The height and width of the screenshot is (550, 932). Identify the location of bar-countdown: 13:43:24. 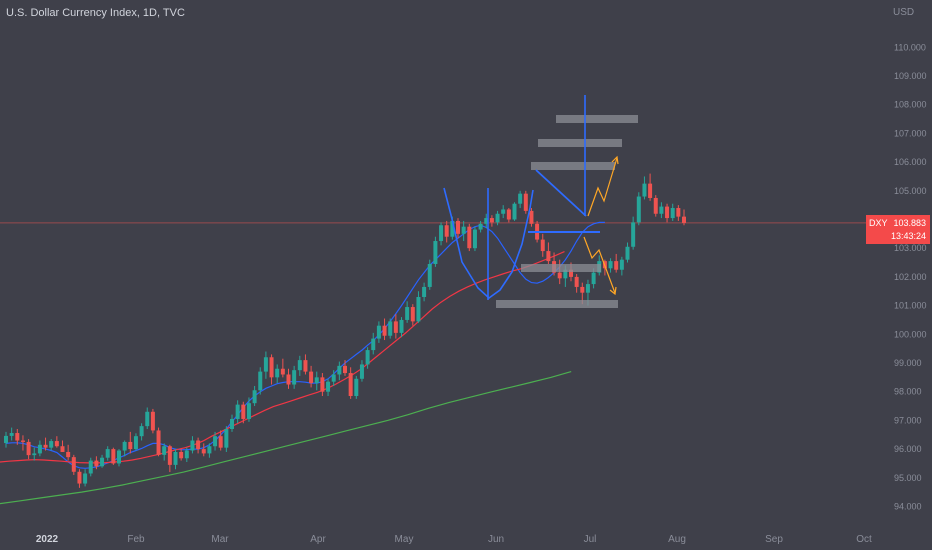
(908, 236).